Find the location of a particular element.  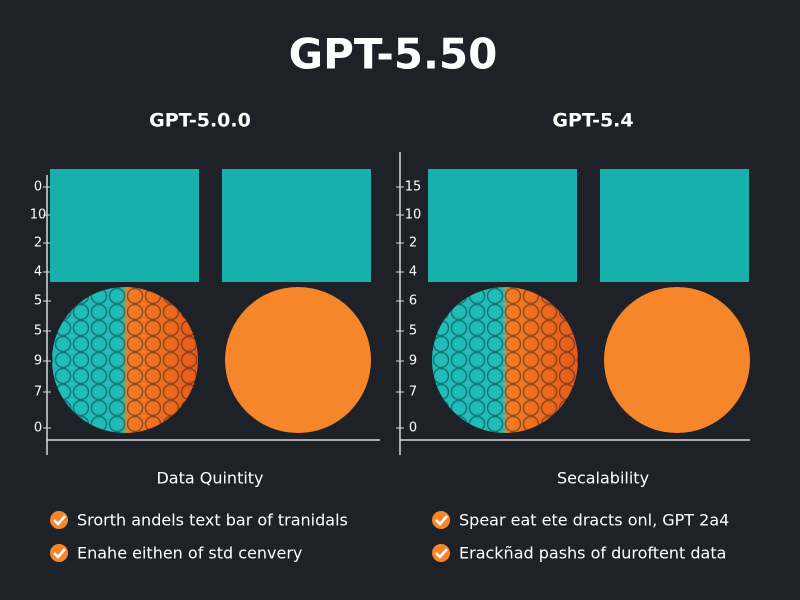

axis-label: 6 is located at coordinates (413, 301).